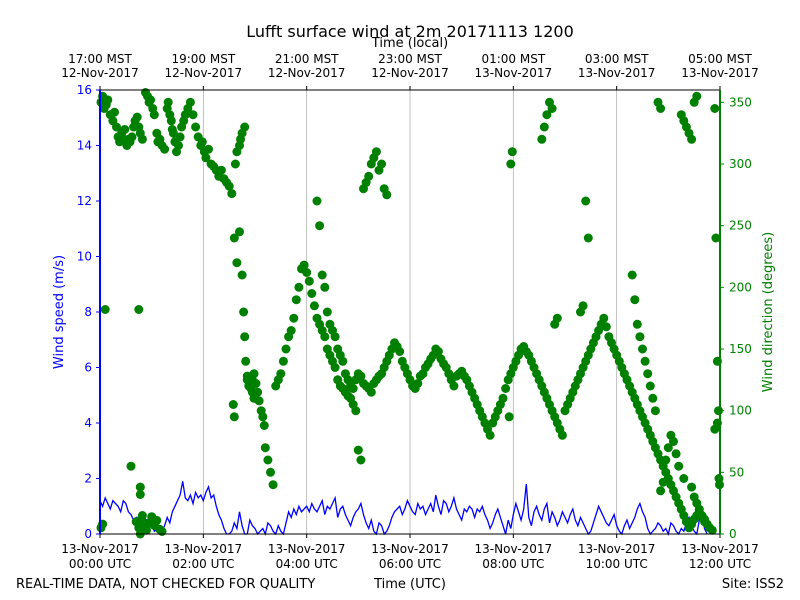 The image size is (800, 600). What do you see at coordinates (740, 102) in the screenshot?
I see `right-tick-label: 350` at bounding box center [740, 102].